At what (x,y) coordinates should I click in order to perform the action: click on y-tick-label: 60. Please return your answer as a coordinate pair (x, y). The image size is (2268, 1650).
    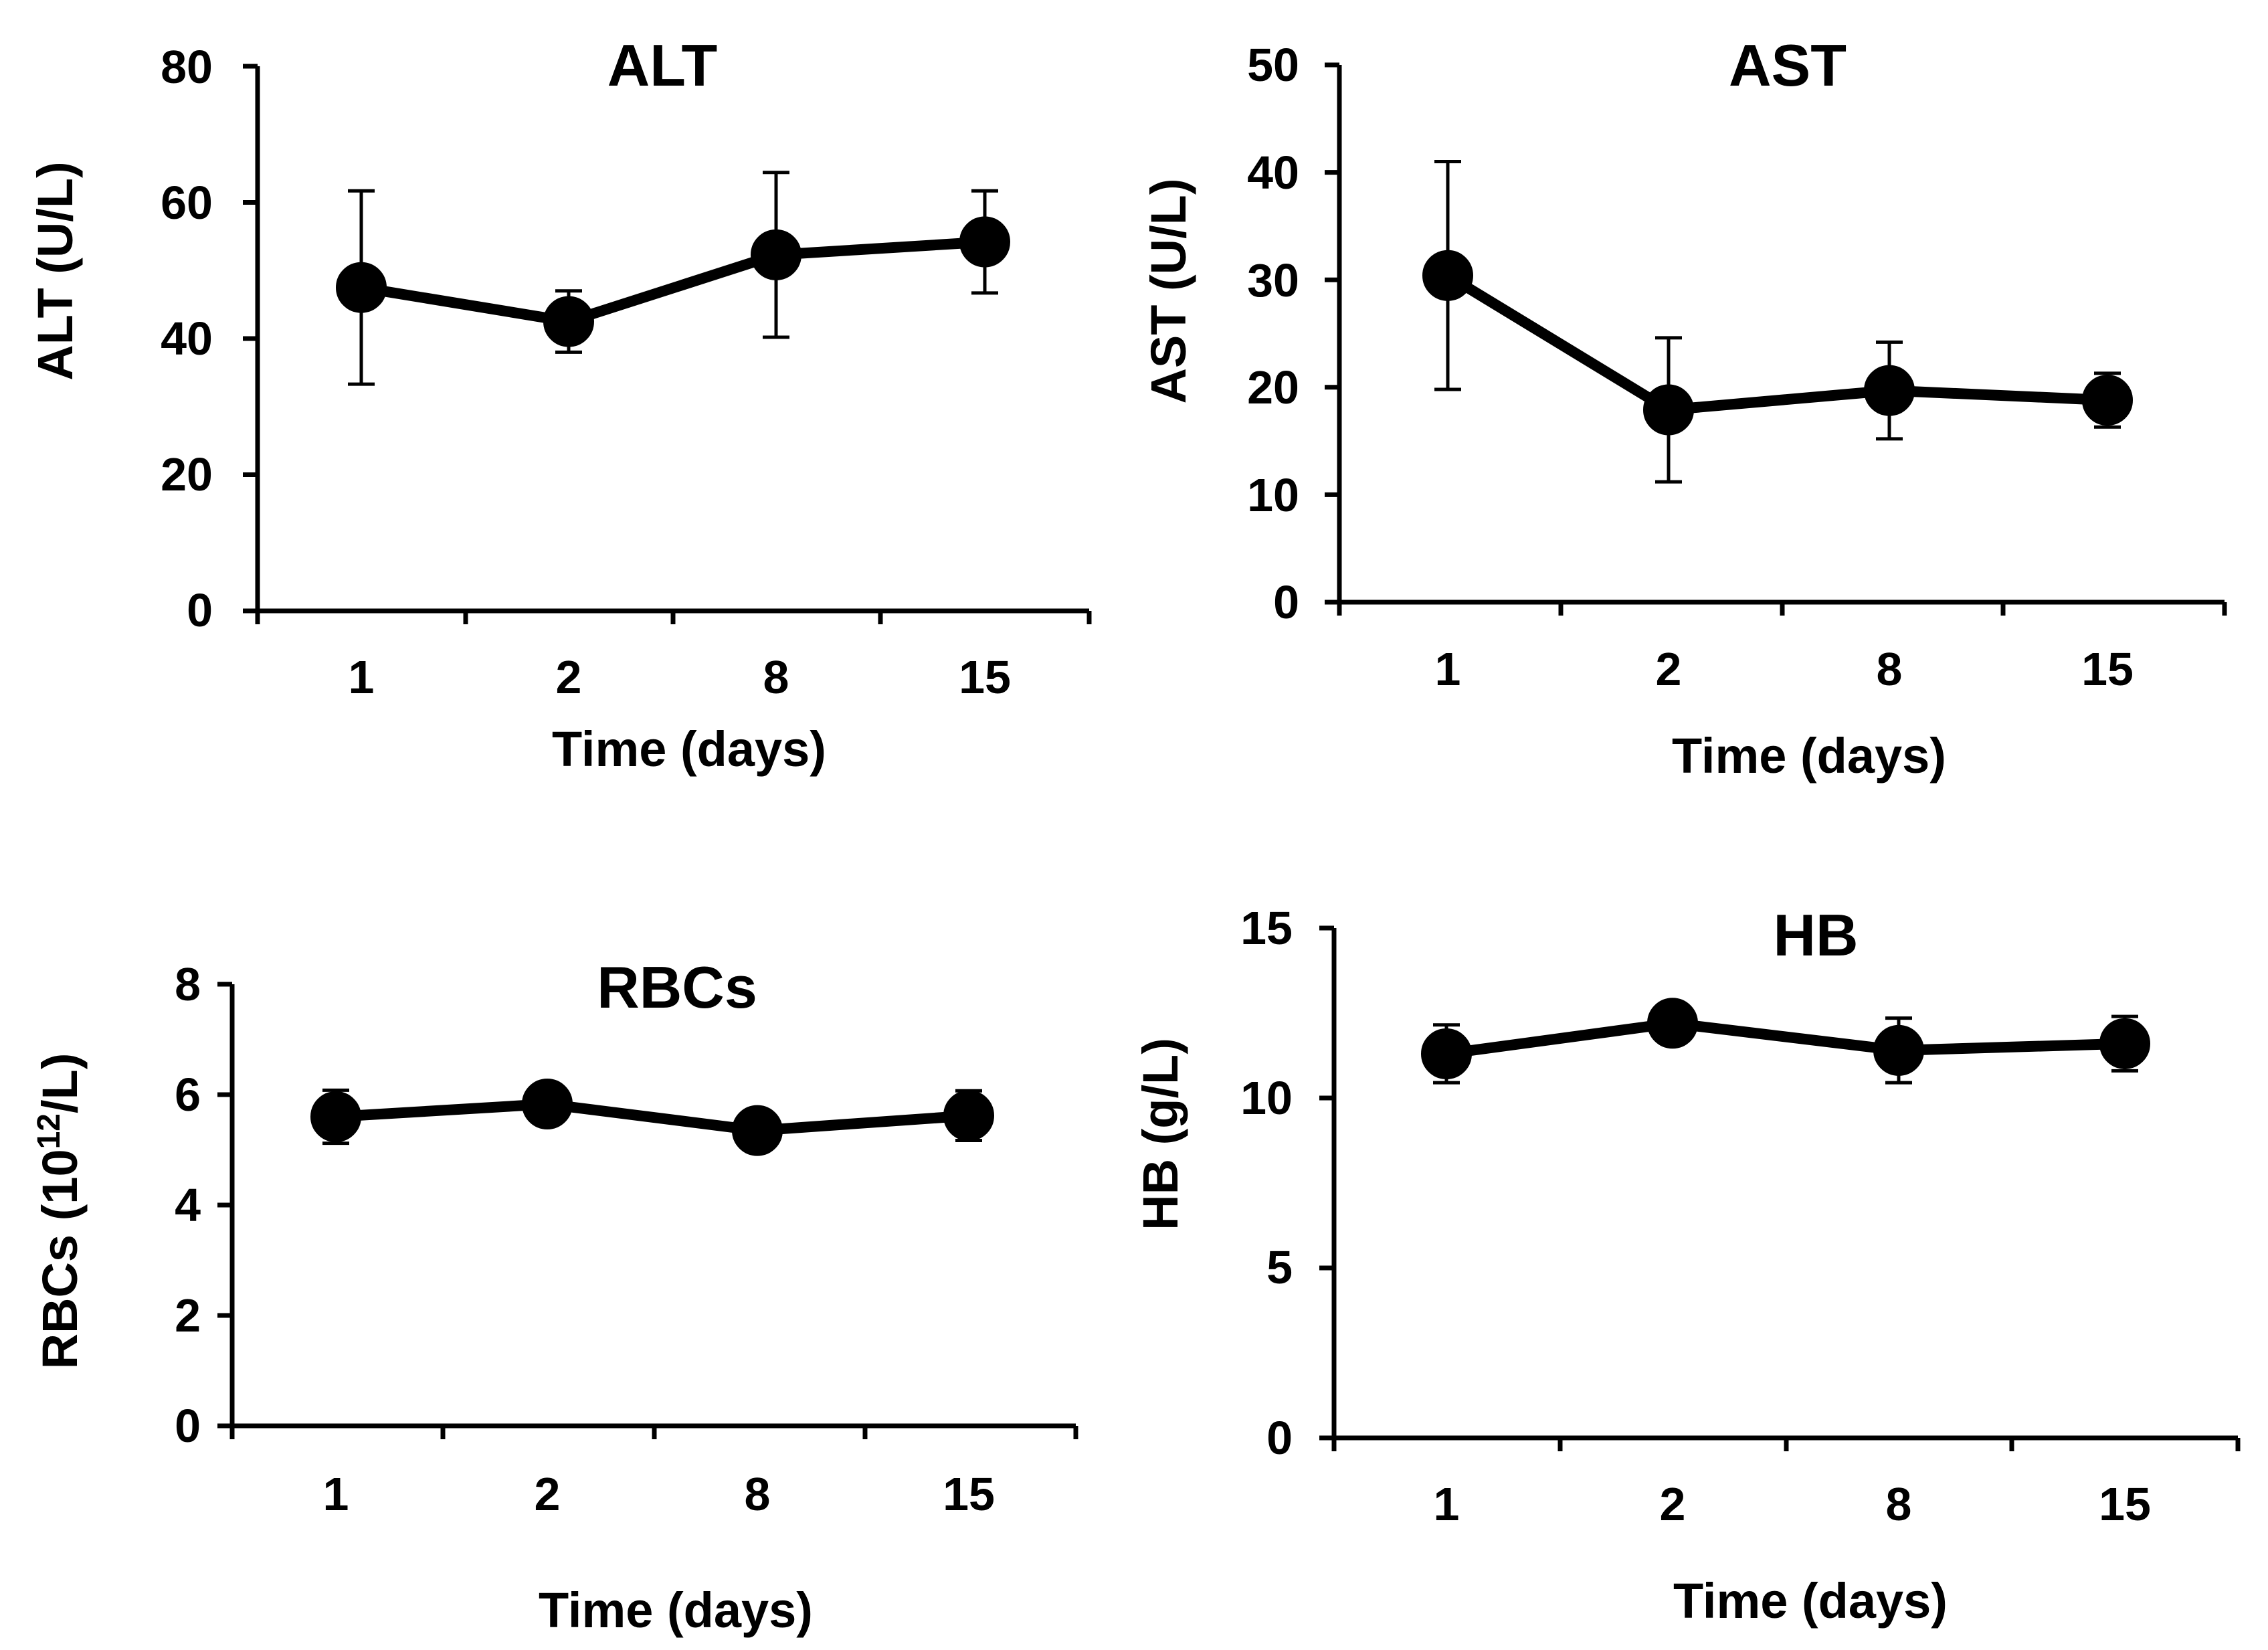
    Looking at the image, I should click on (187, 203).